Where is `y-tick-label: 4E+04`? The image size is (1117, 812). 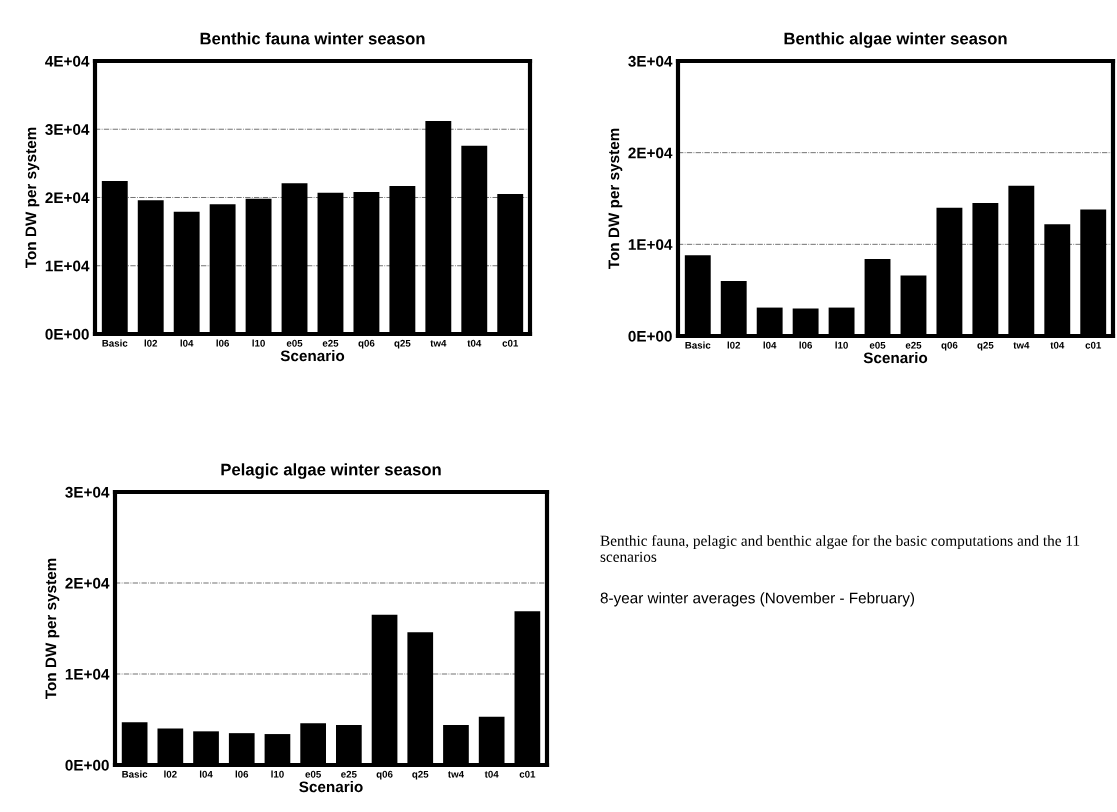
y-tick-label: 4E+04 is located at coordinates (67, 61).